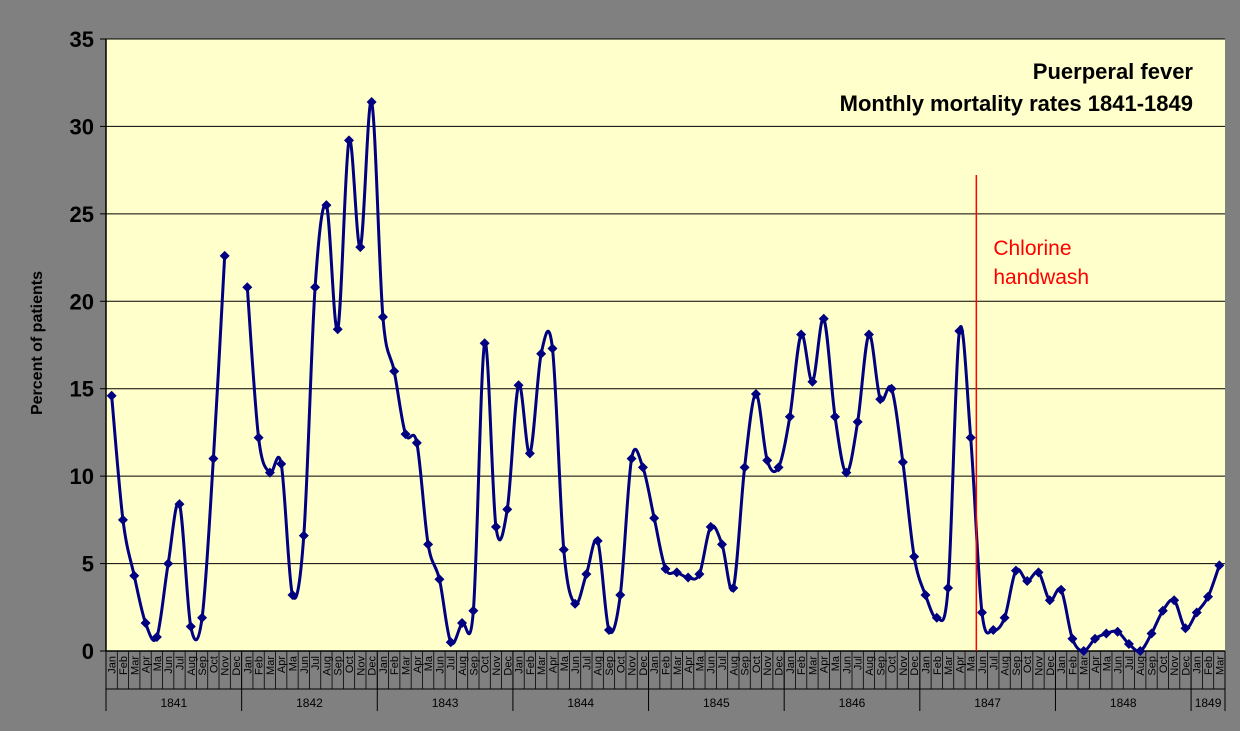 The image size is (1240, 731). I want to click on y-tick-label: 0, so click(88, 651).